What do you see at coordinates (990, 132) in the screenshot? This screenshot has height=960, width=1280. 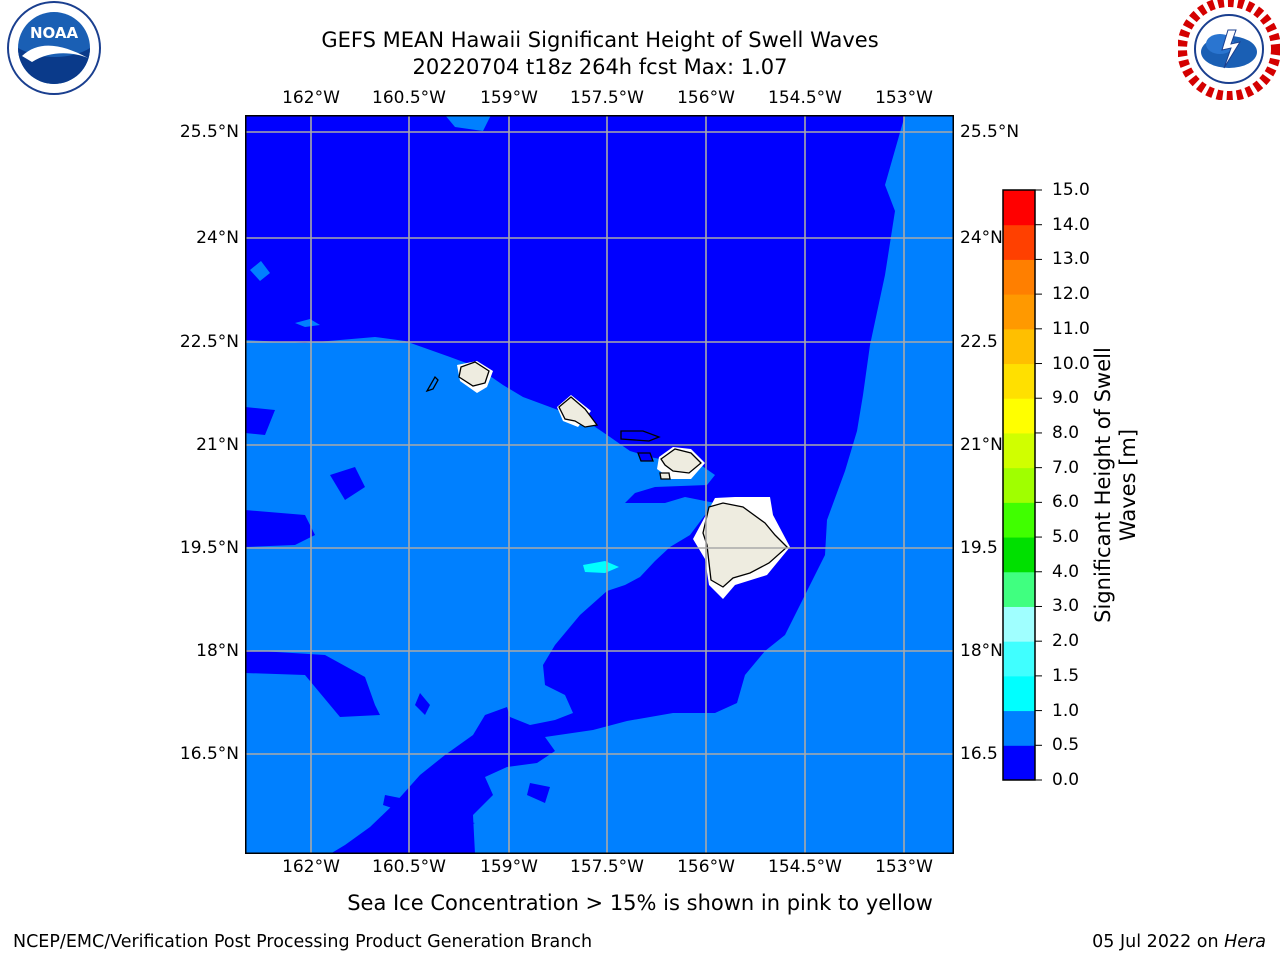 I see `lat-tick-right: 25.5°N` at bounding box center [990, 132].